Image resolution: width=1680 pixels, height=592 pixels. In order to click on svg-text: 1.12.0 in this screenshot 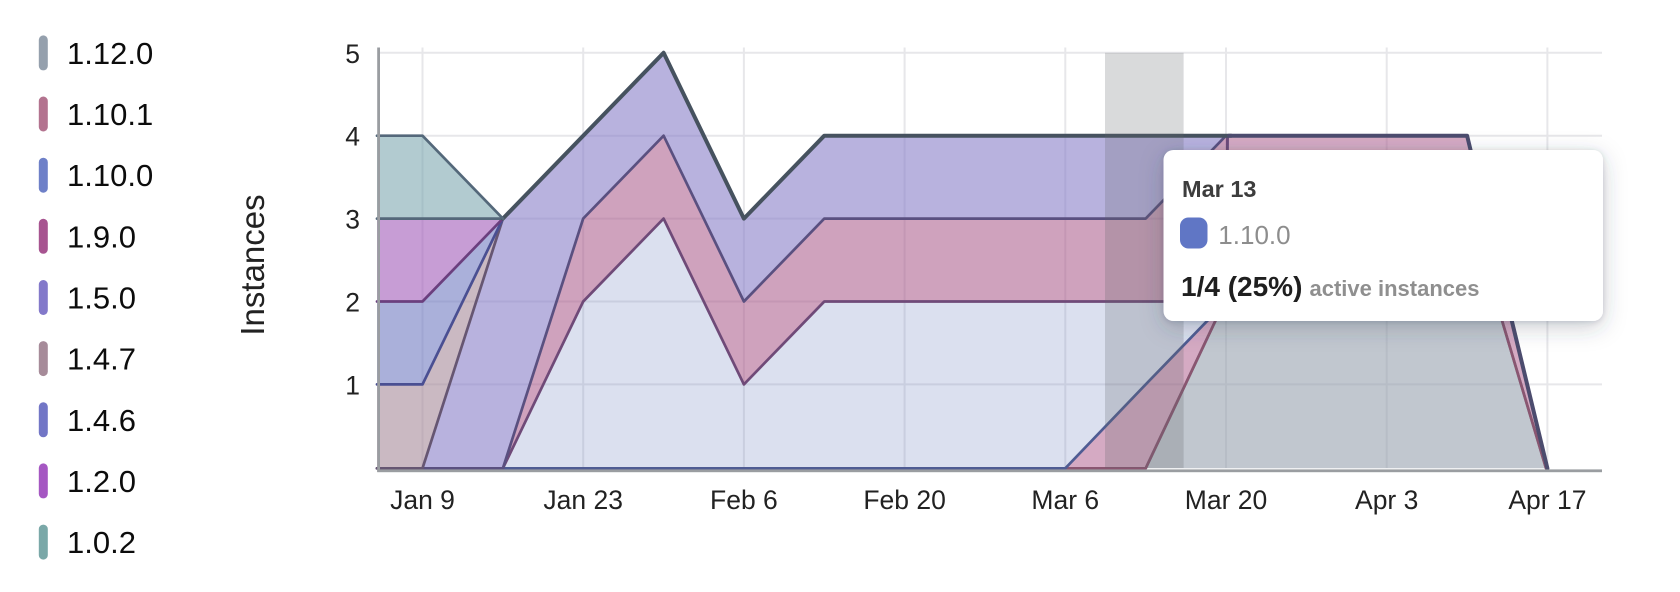, I will do `click(110, 53)`.